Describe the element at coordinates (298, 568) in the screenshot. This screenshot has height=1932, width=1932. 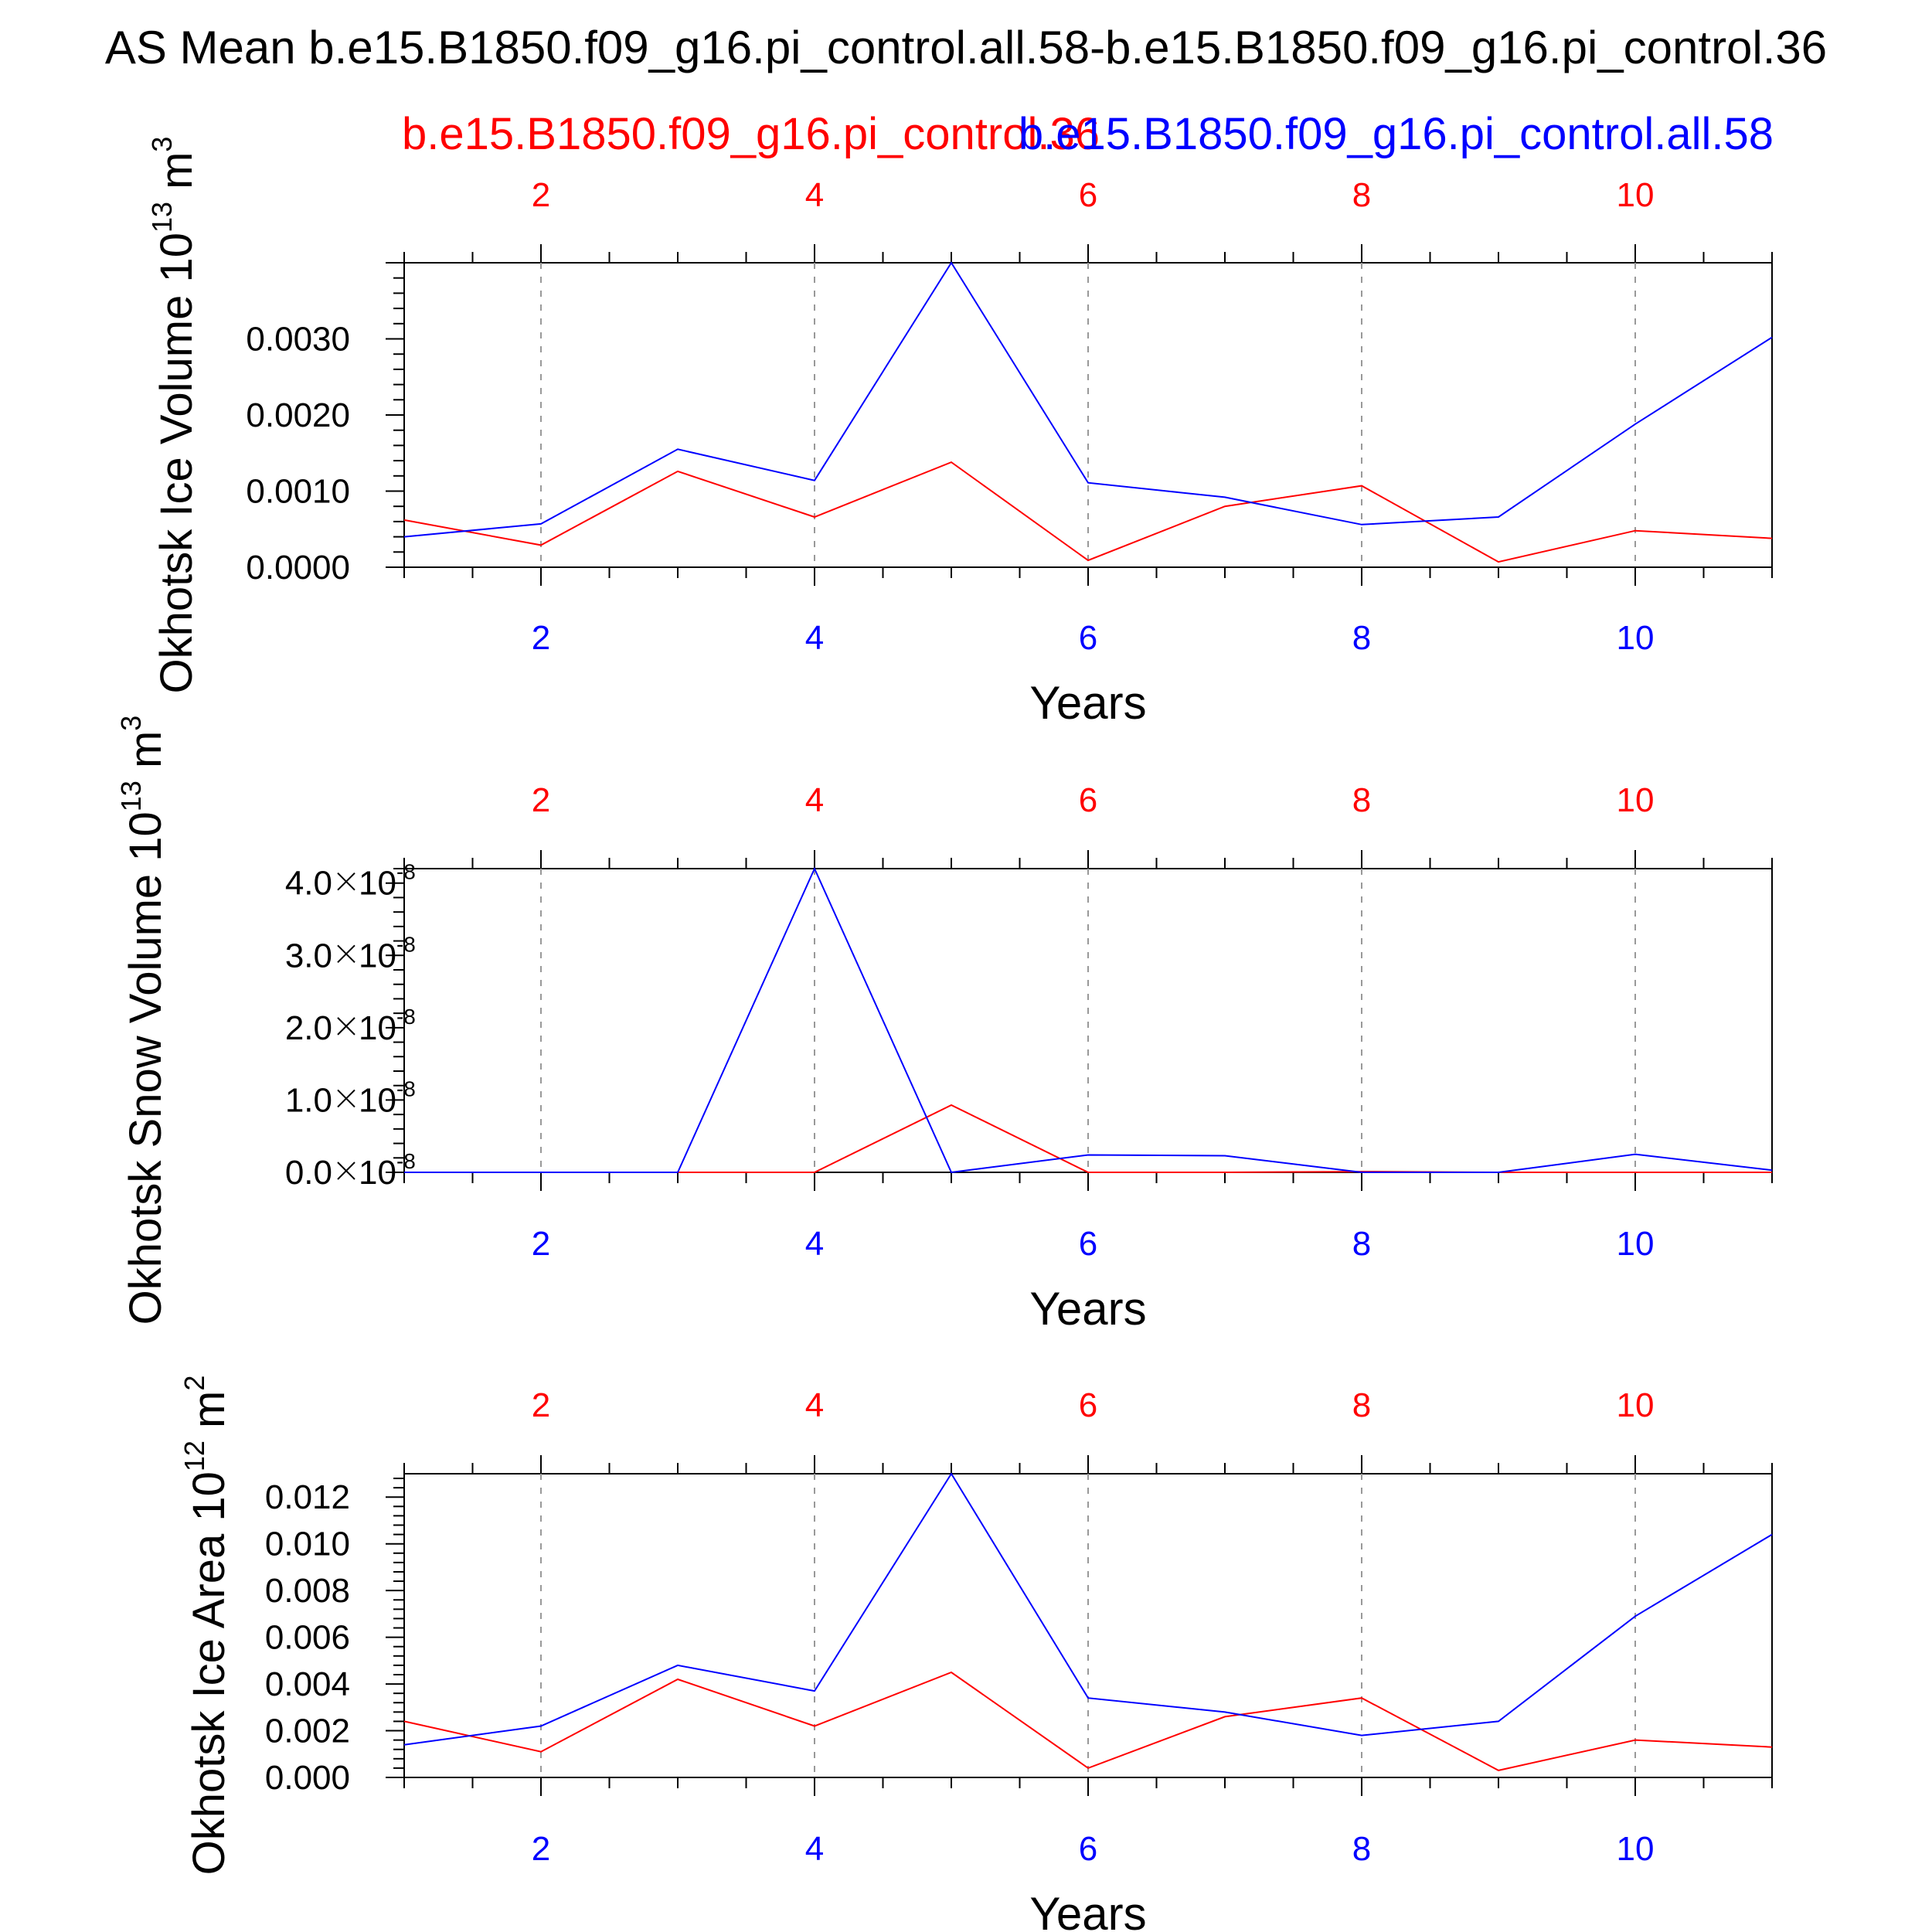
I see `y-tick-label: 0.0000` at that location.